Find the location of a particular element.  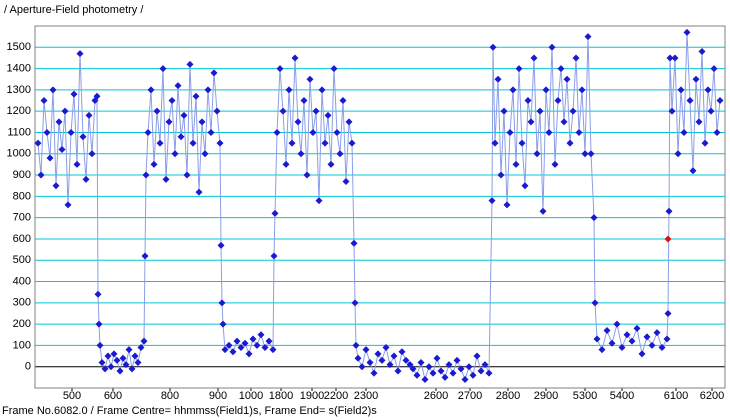

y-tick-label: 500 is located at coordinates (22, 260).